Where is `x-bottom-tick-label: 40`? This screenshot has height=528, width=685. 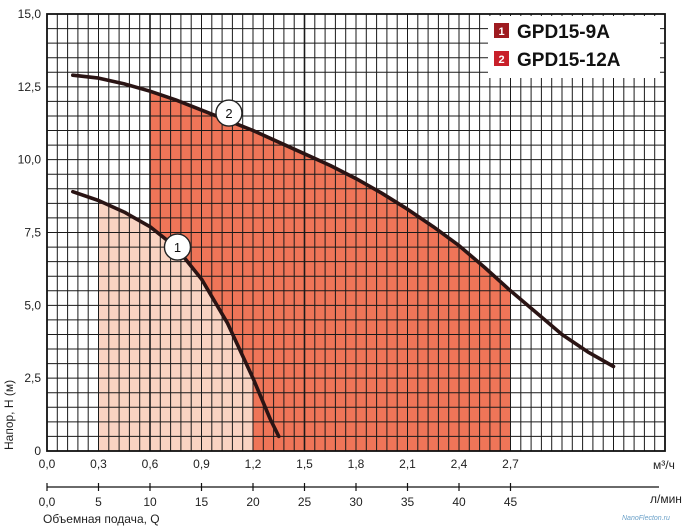 x-bottom-tick-label: 40 is located at coordinates (459, 502).